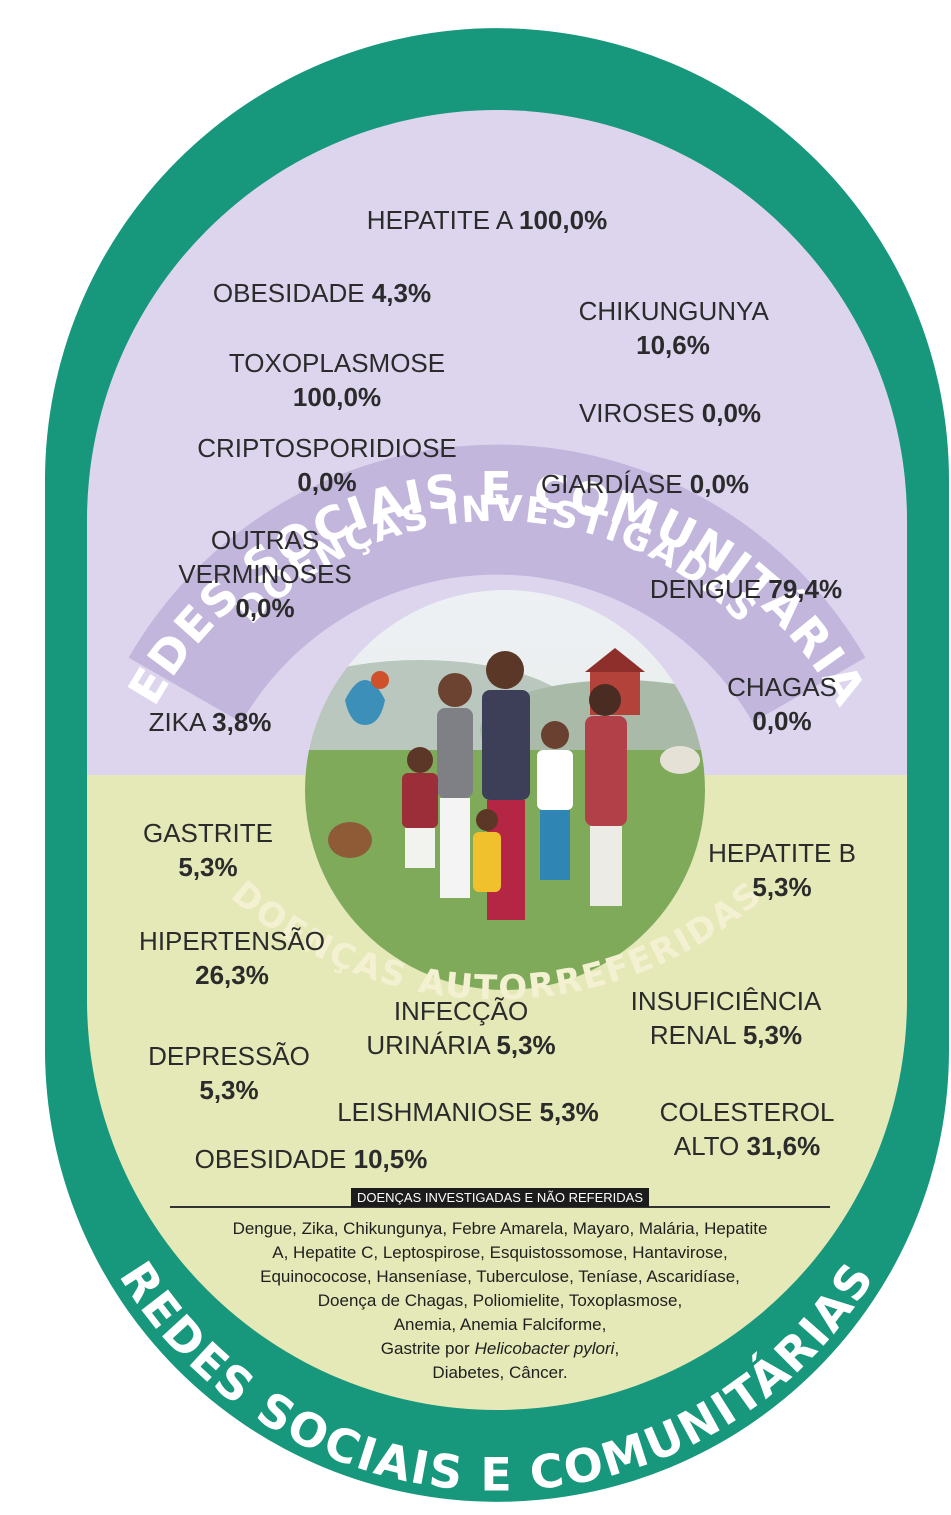 Image resolution: width=951 pixels, height=1515 pixels. I want to click on disease-item: HIPERTENSÃO 26,3%, so click(232, 958).